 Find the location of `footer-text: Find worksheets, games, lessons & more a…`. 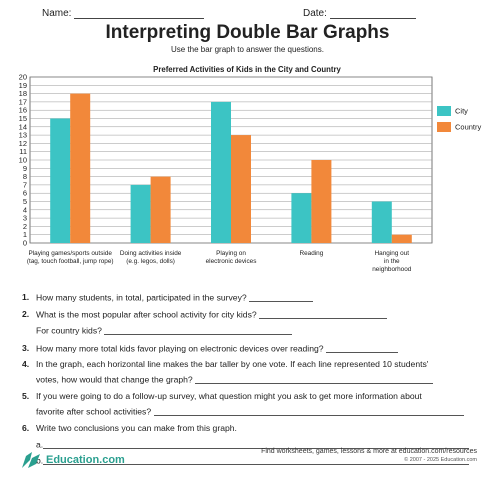

footer-text: Find worksheets, games, lessons & more a… is located at coordinates (369, 451).